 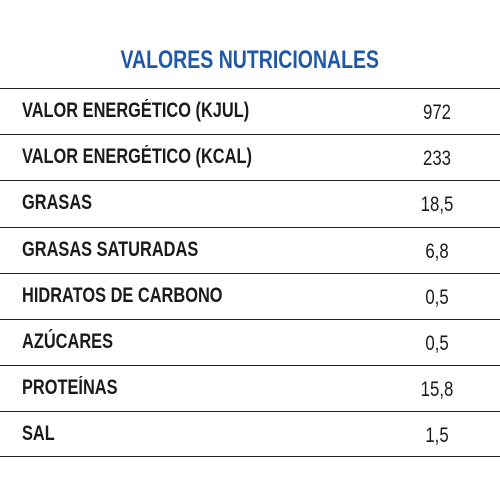 I want to click on row-value: 233, so click(x=437, y=159).